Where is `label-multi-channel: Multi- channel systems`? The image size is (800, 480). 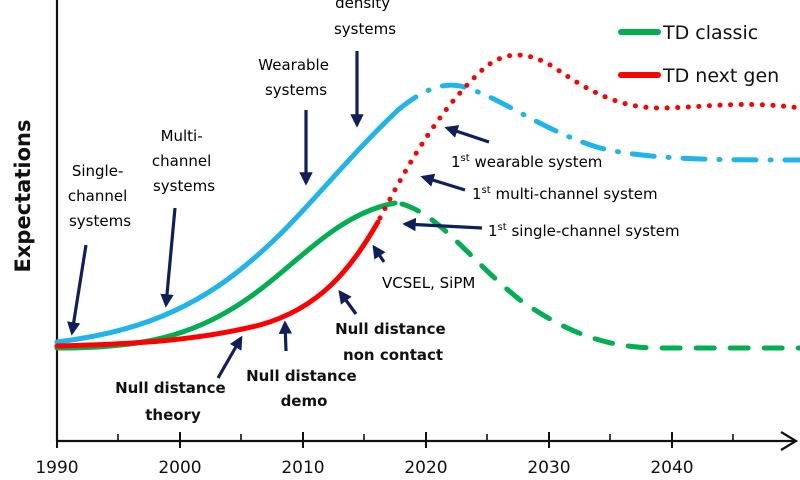 label-multi-channel: Multi- channel systems is located at coordinates (184, 161).